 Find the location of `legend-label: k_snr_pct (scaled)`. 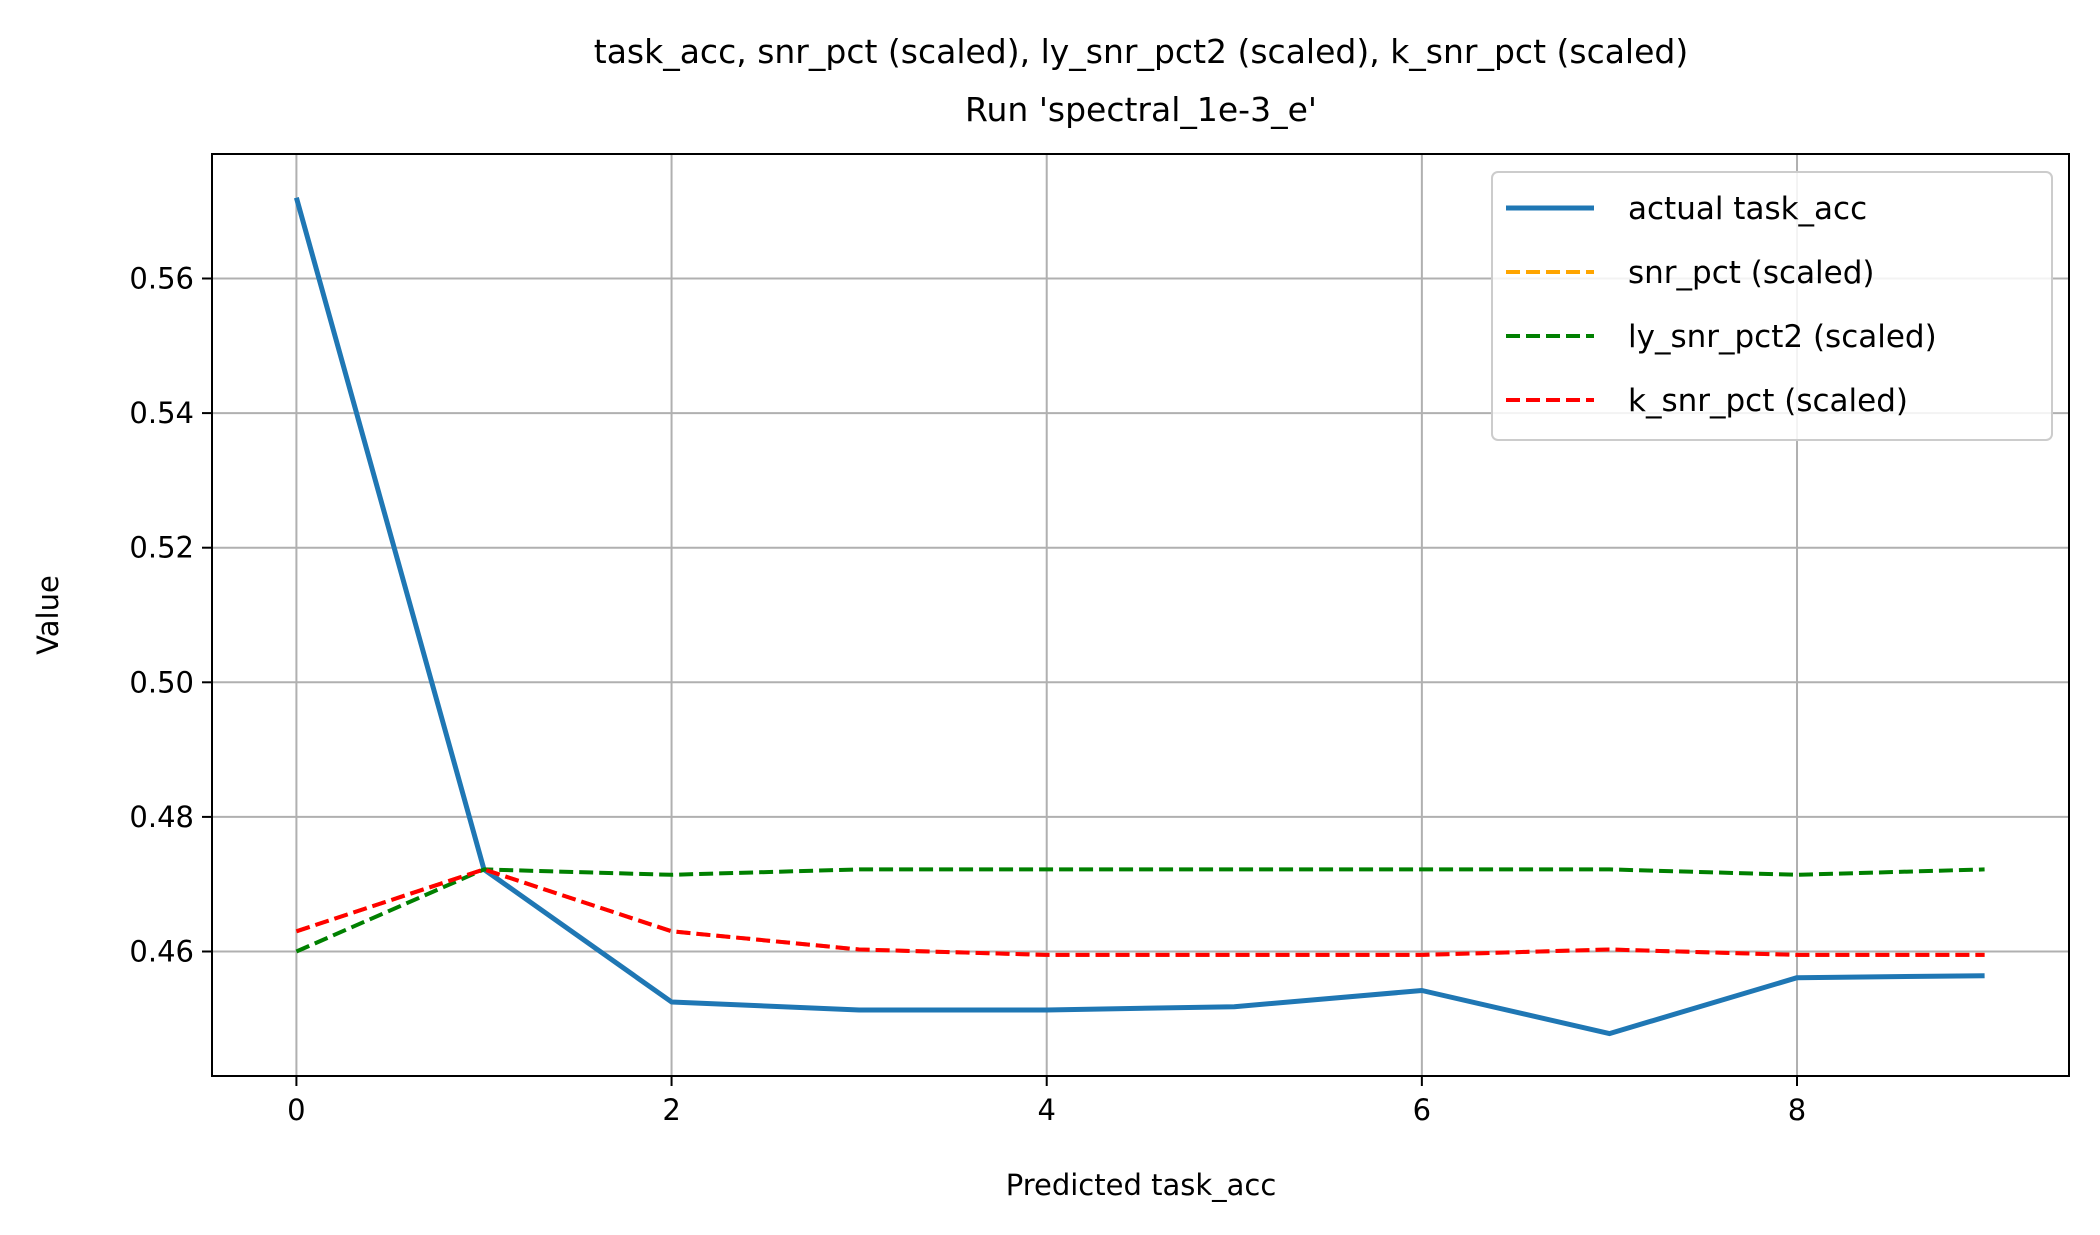

legend-label: k_snr_pct (scaled) is located at coordinates (1768, 401).